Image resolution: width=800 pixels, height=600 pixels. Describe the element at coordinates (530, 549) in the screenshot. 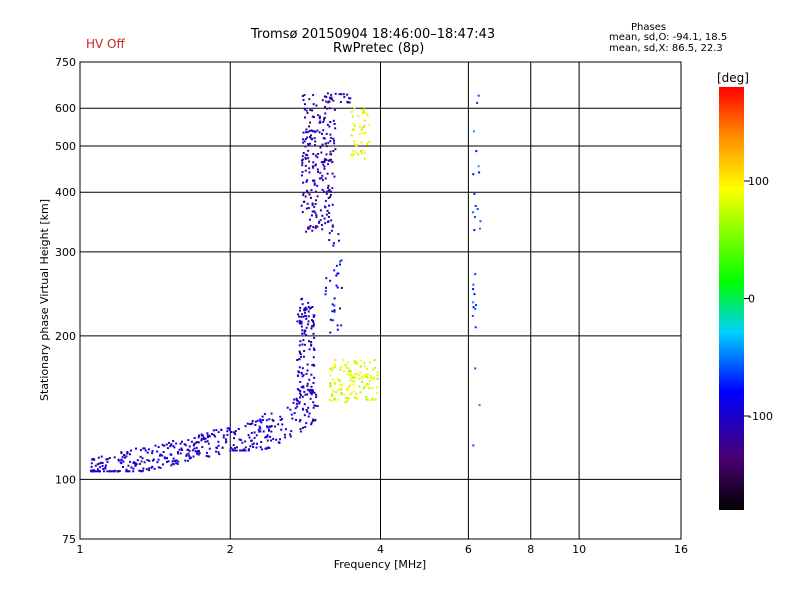

I see `x-tick-label: 8` at that location.